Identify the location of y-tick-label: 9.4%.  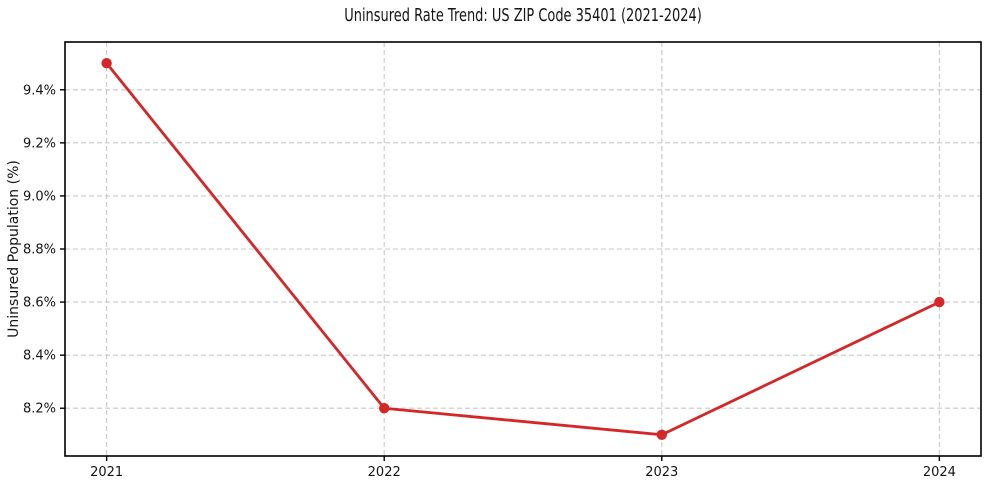
(39, 90).